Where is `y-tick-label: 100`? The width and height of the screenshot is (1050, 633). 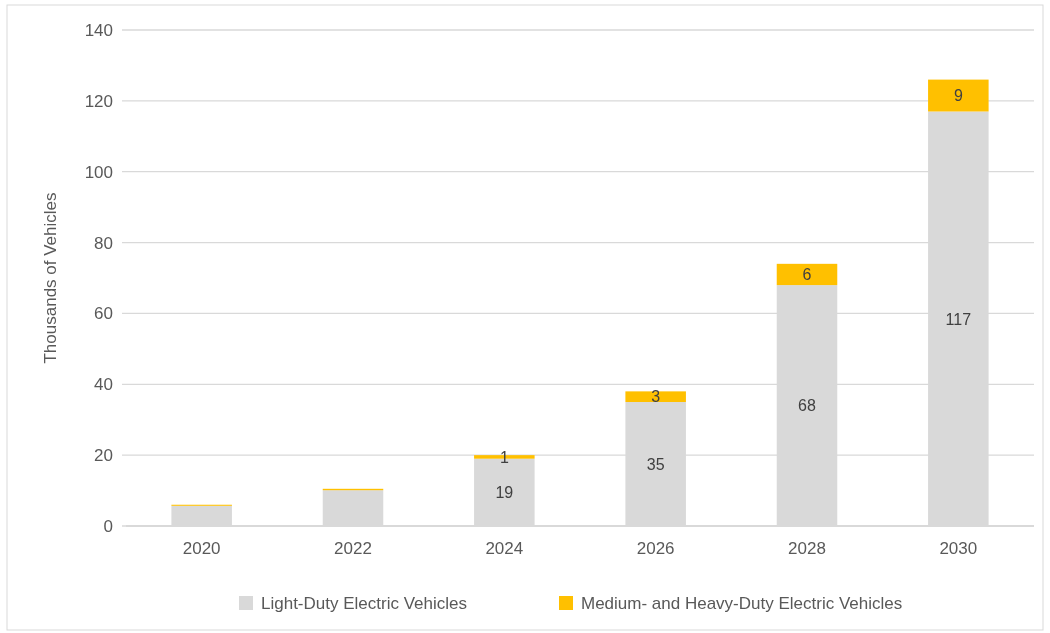
y-tick-label: 100 is located at coordinates (98, 172).